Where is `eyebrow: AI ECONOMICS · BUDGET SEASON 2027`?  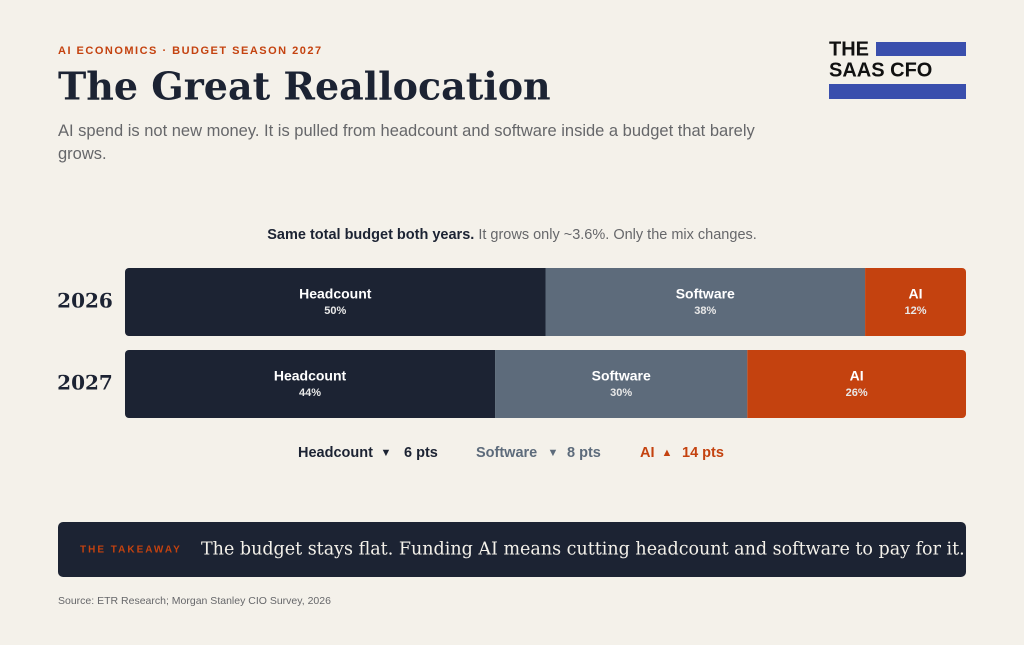 eyebrow: AI ECONOMICS · BUDGET SEASON 2027 is located at coordinates (190, 51).